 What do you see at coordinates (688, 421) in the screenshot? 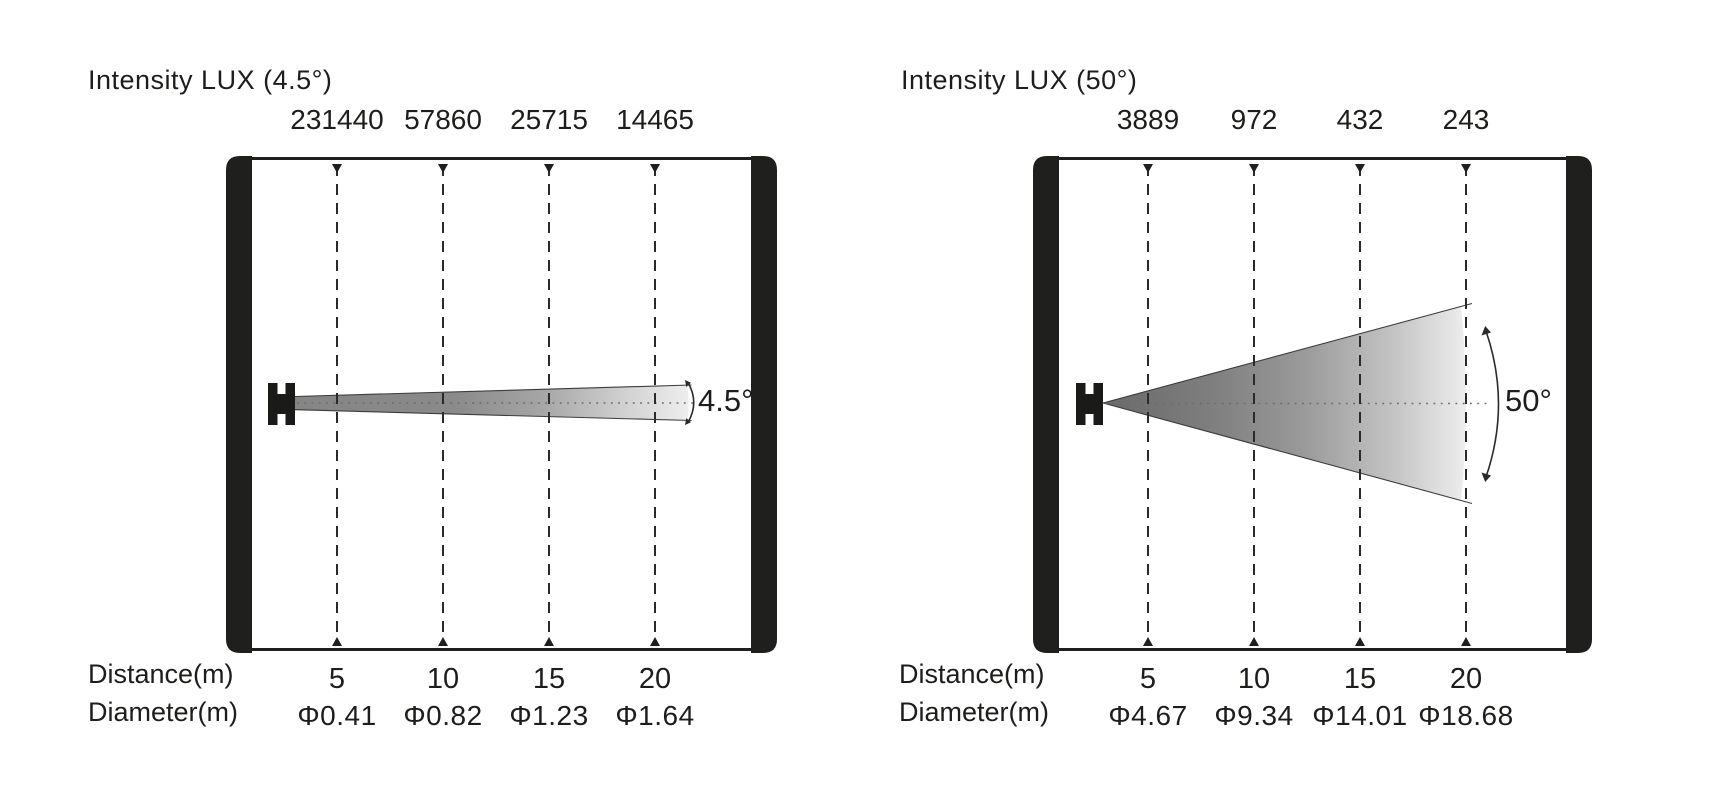
I see `left-arc-arrow-bottom-icon` at bounding box center [688, 421].